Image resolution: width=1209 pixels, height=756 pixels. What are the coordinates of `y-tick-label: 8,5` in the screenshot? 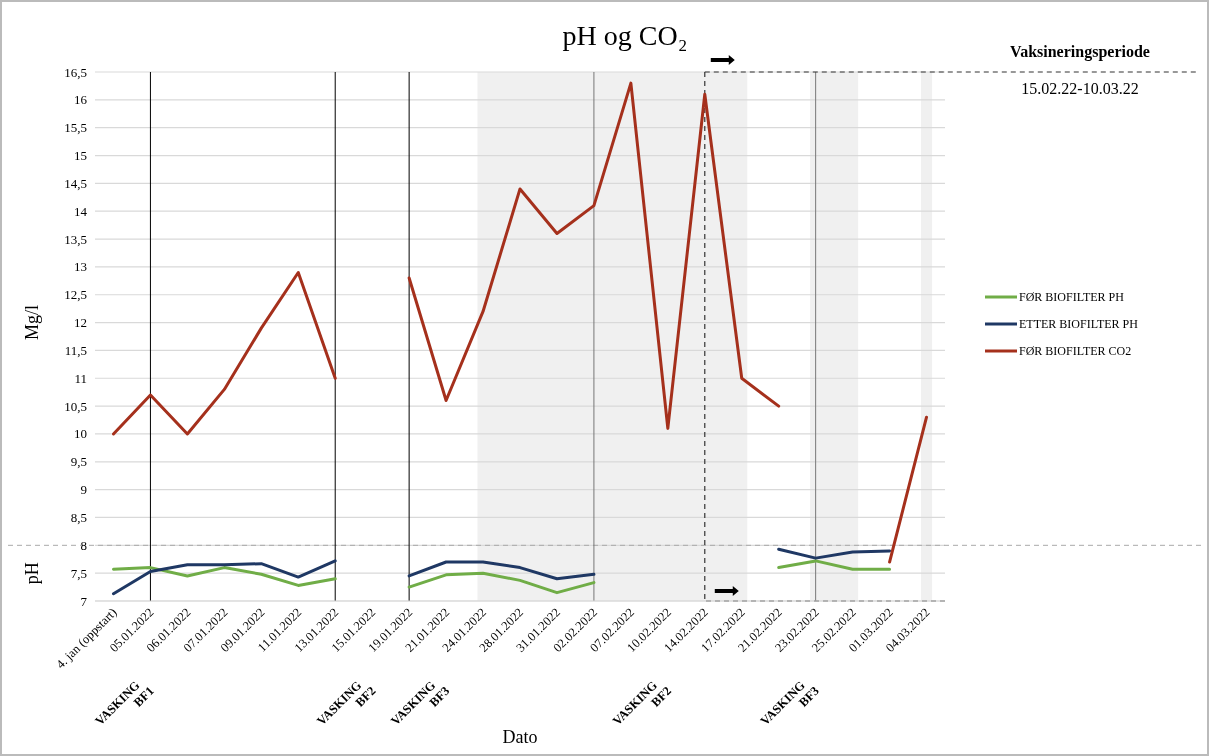 It's located at (78, 518).